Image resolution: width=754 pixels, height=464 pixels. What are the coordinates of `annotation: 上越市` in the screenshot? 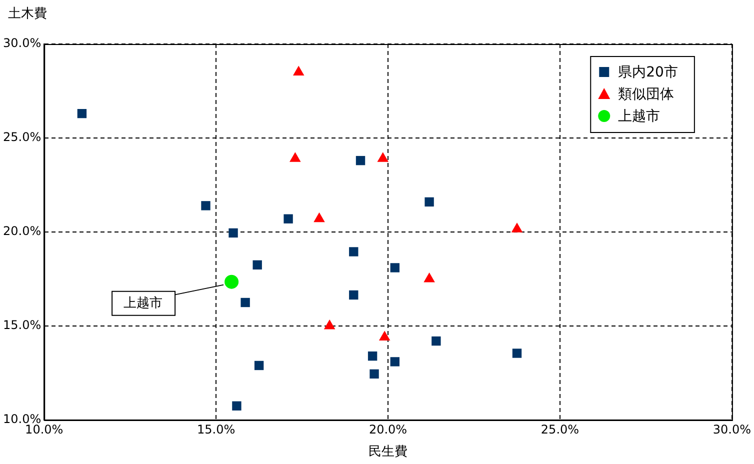 It's located at (143, 304).